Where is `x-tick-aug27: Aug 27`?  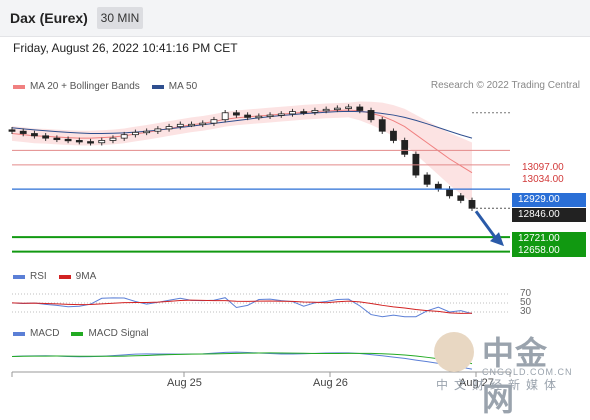
x-tick-aug27: Aug 27 is located at coordinates (476, 383).